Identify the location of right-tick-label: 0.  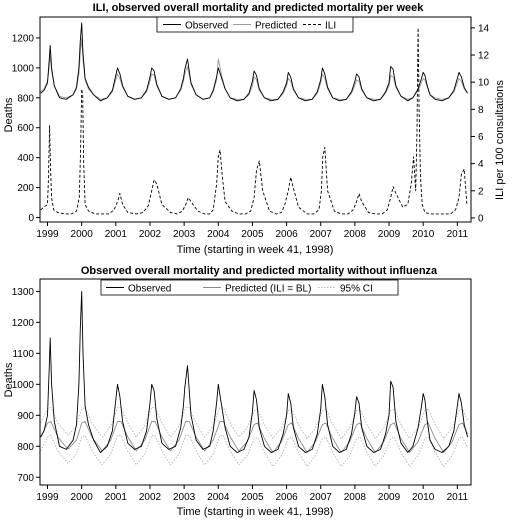
(481, 218).